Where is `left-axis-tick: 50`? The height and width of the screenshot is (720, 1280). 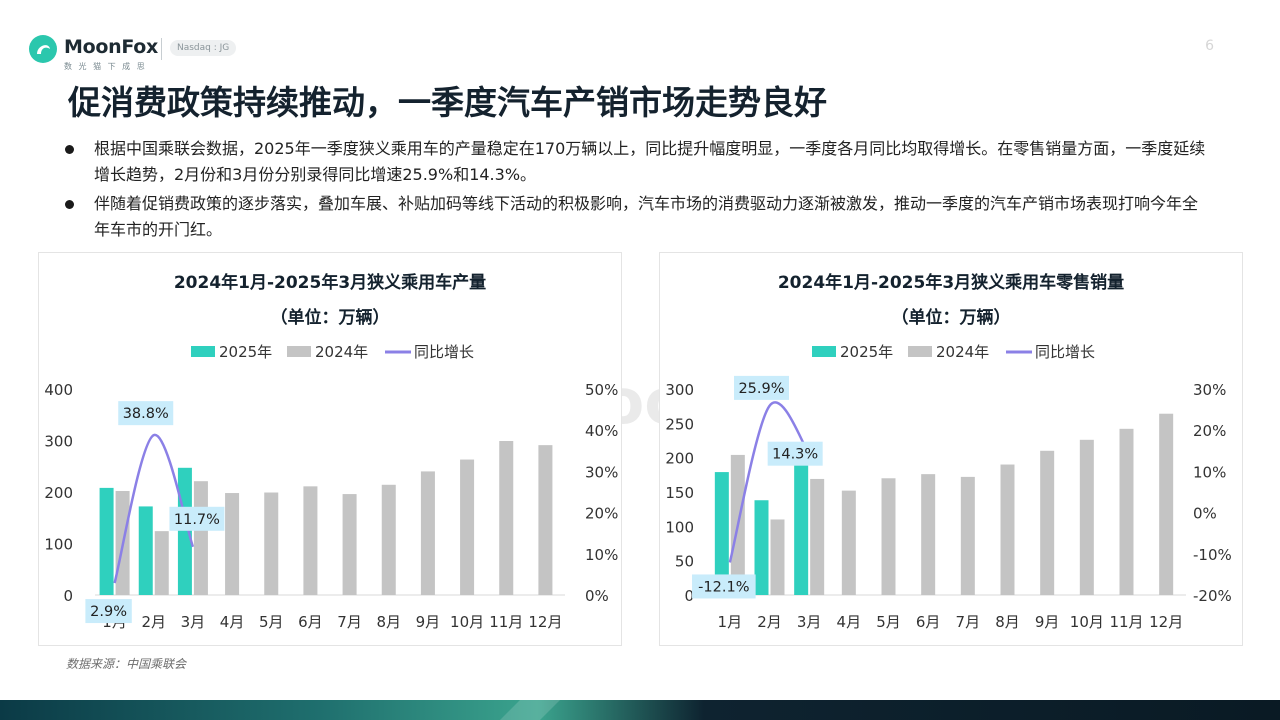
left-axis-tick: 50 is located at coordinates (684, 562).